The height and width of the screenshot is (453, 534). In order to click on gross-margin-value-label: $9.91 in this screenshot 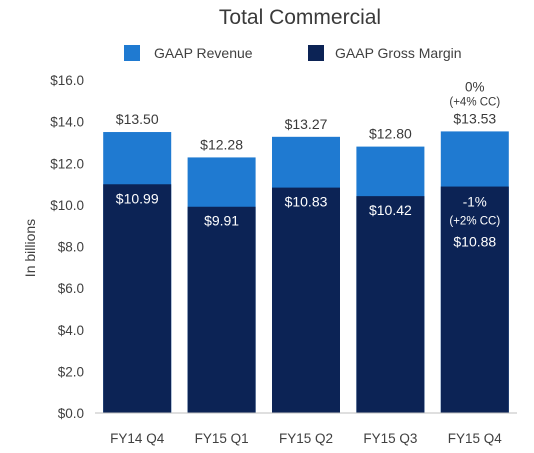, I will do `click(221, 221)`.